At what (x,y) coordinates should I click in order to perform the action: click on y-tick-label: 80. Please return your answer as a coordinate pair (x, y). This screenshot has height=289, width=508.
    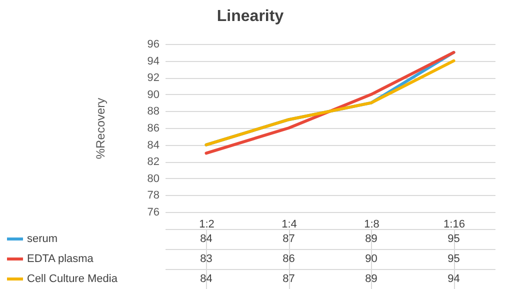
    Looking at the image, I should click on (153, 178).